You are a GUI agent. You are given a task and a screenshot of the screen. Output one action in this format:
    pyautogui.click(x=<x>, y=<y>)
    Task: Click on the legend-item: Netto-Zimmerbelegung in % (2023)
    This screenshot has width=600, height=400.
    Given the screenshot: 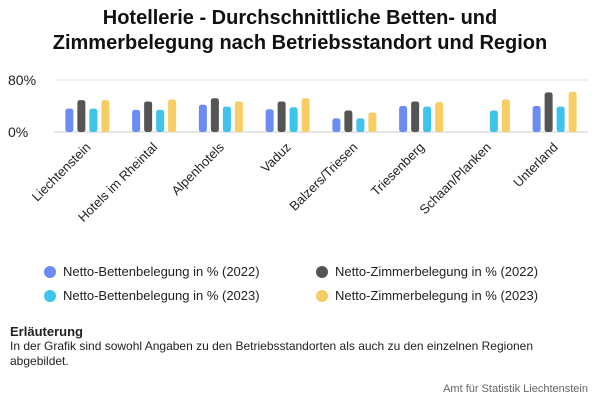 What is the action you would take?
    pyautogui.click(x=427, y=295)
    